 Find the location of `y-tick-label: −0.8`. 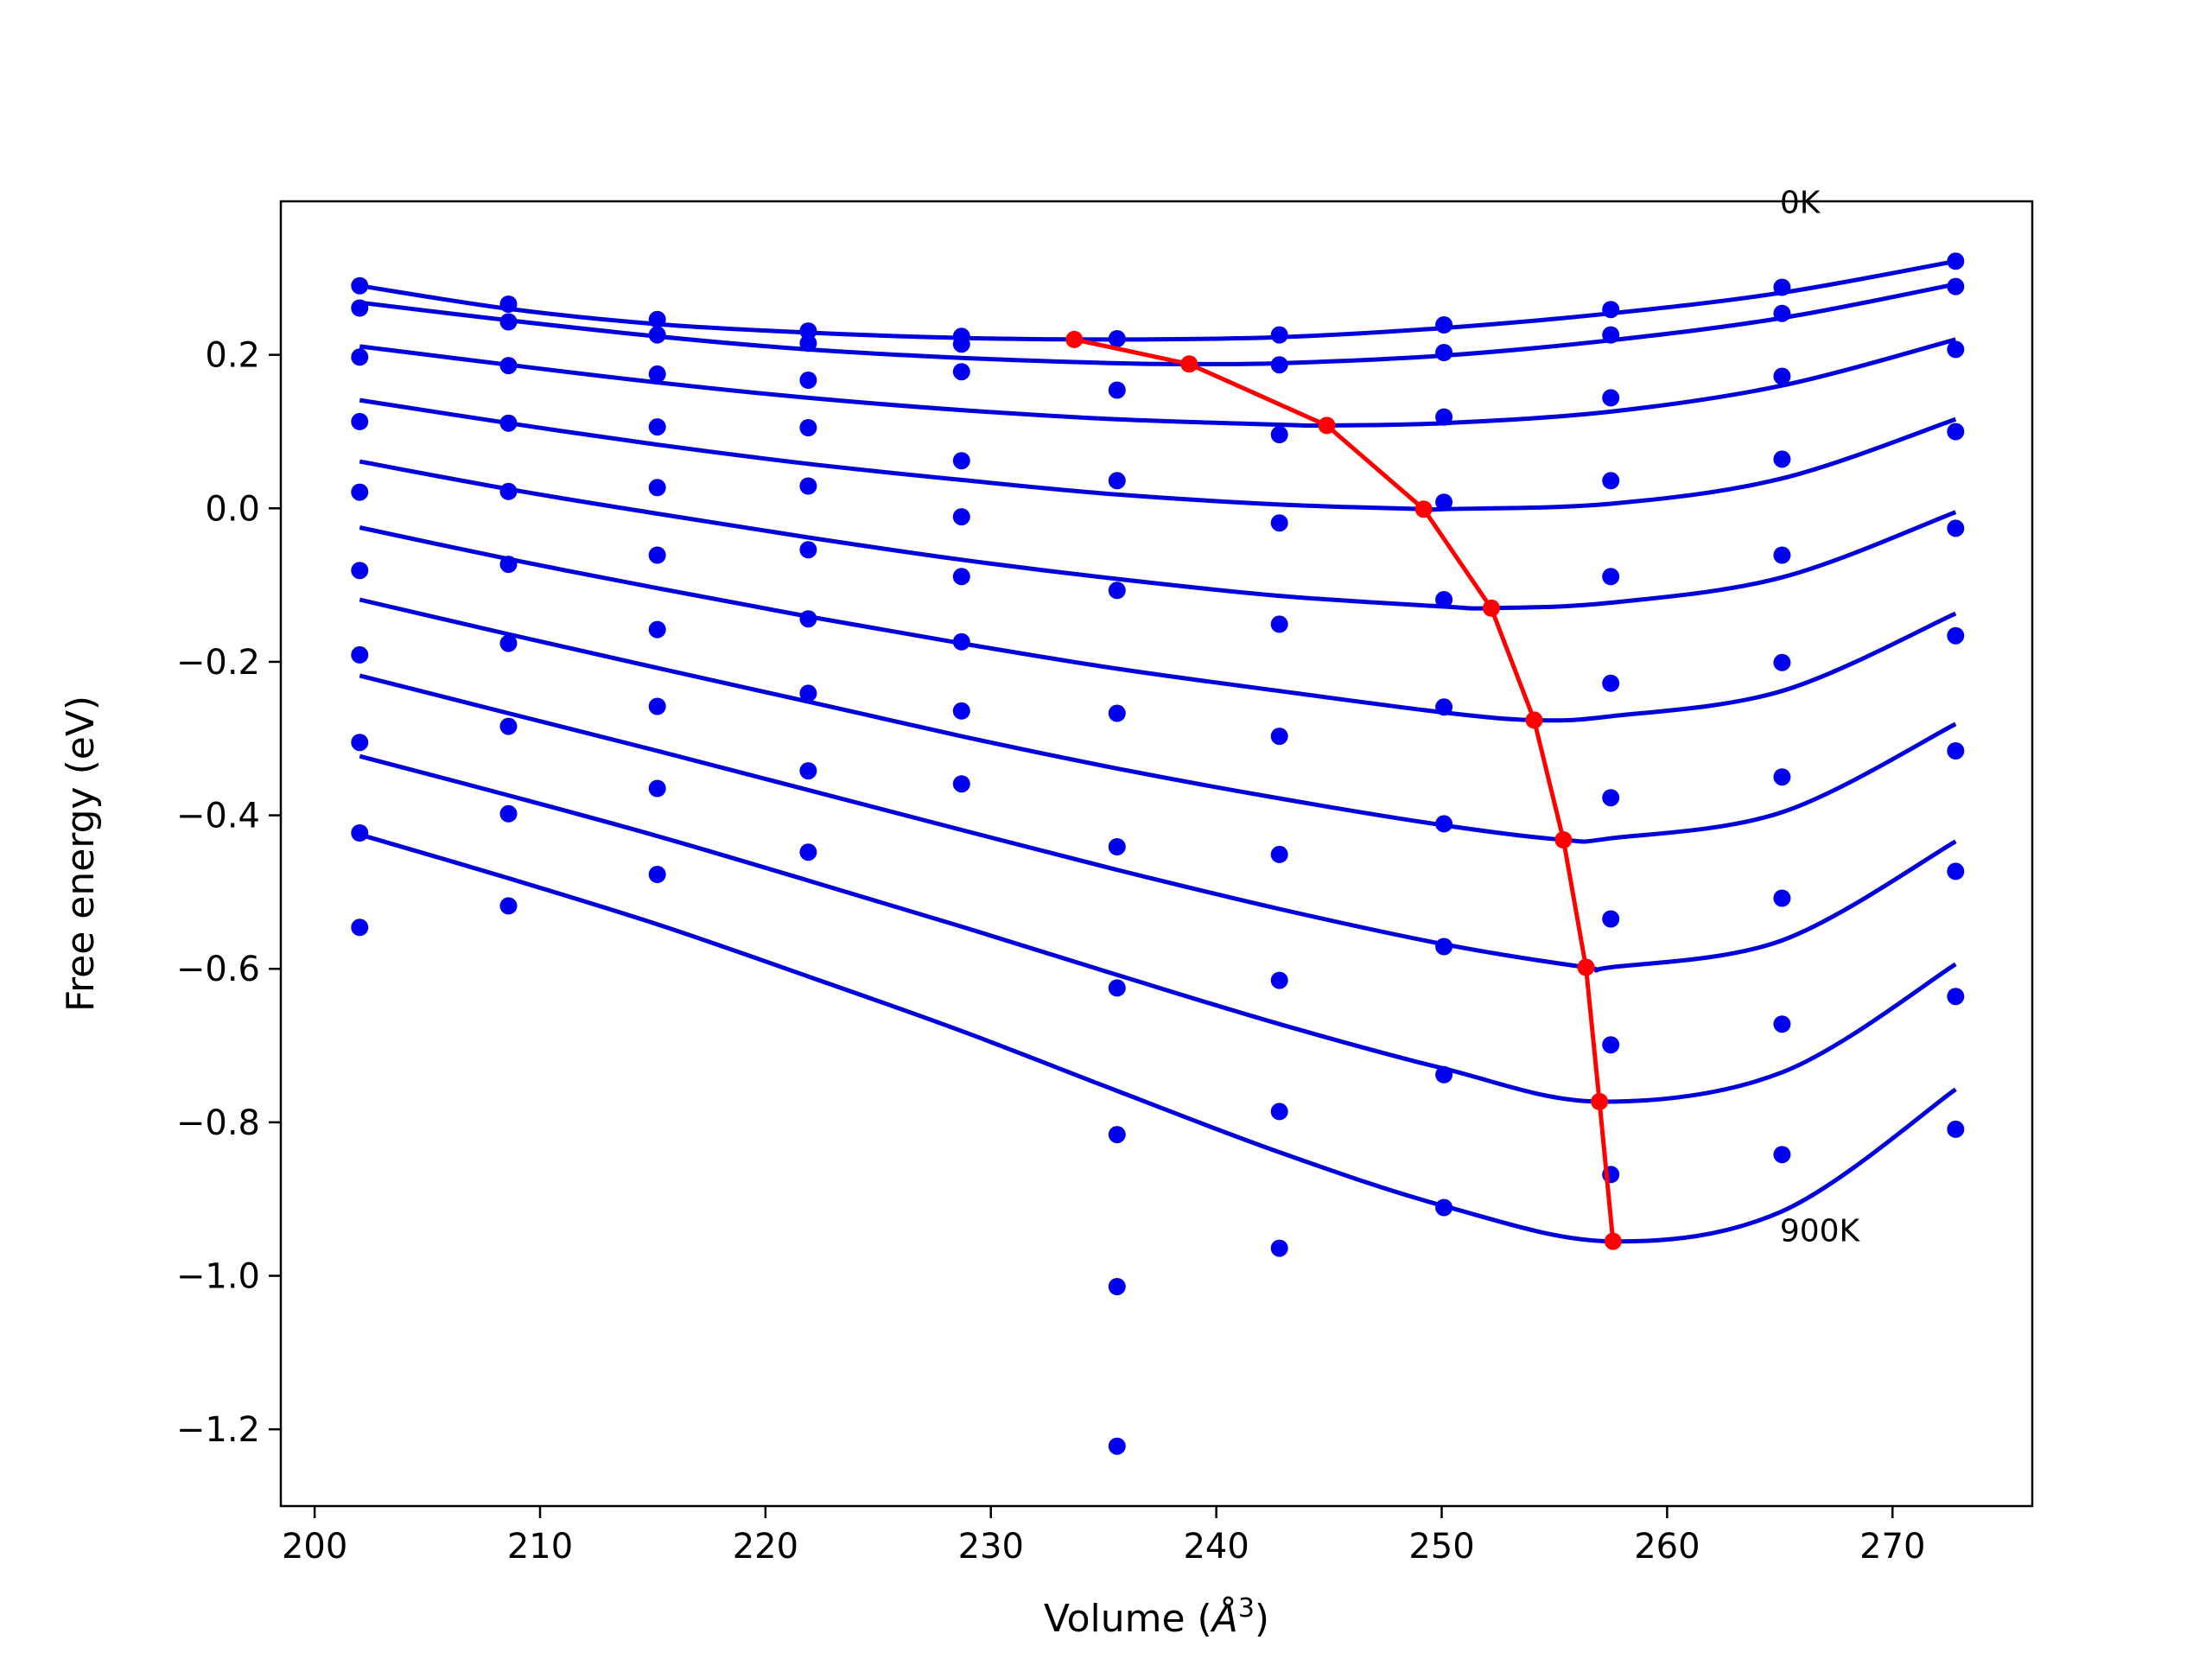

y-tick-label: −0.8 is located at coordinates (218, 1123).